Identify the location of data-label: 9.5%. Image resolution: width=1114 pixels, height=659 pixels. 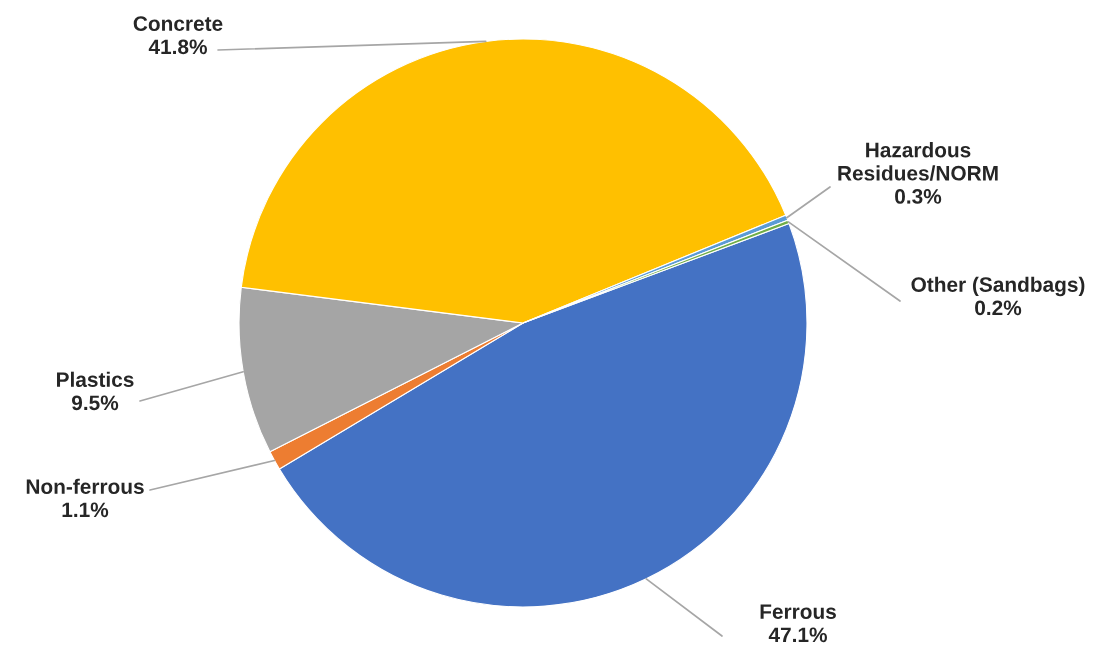
(95, 403).